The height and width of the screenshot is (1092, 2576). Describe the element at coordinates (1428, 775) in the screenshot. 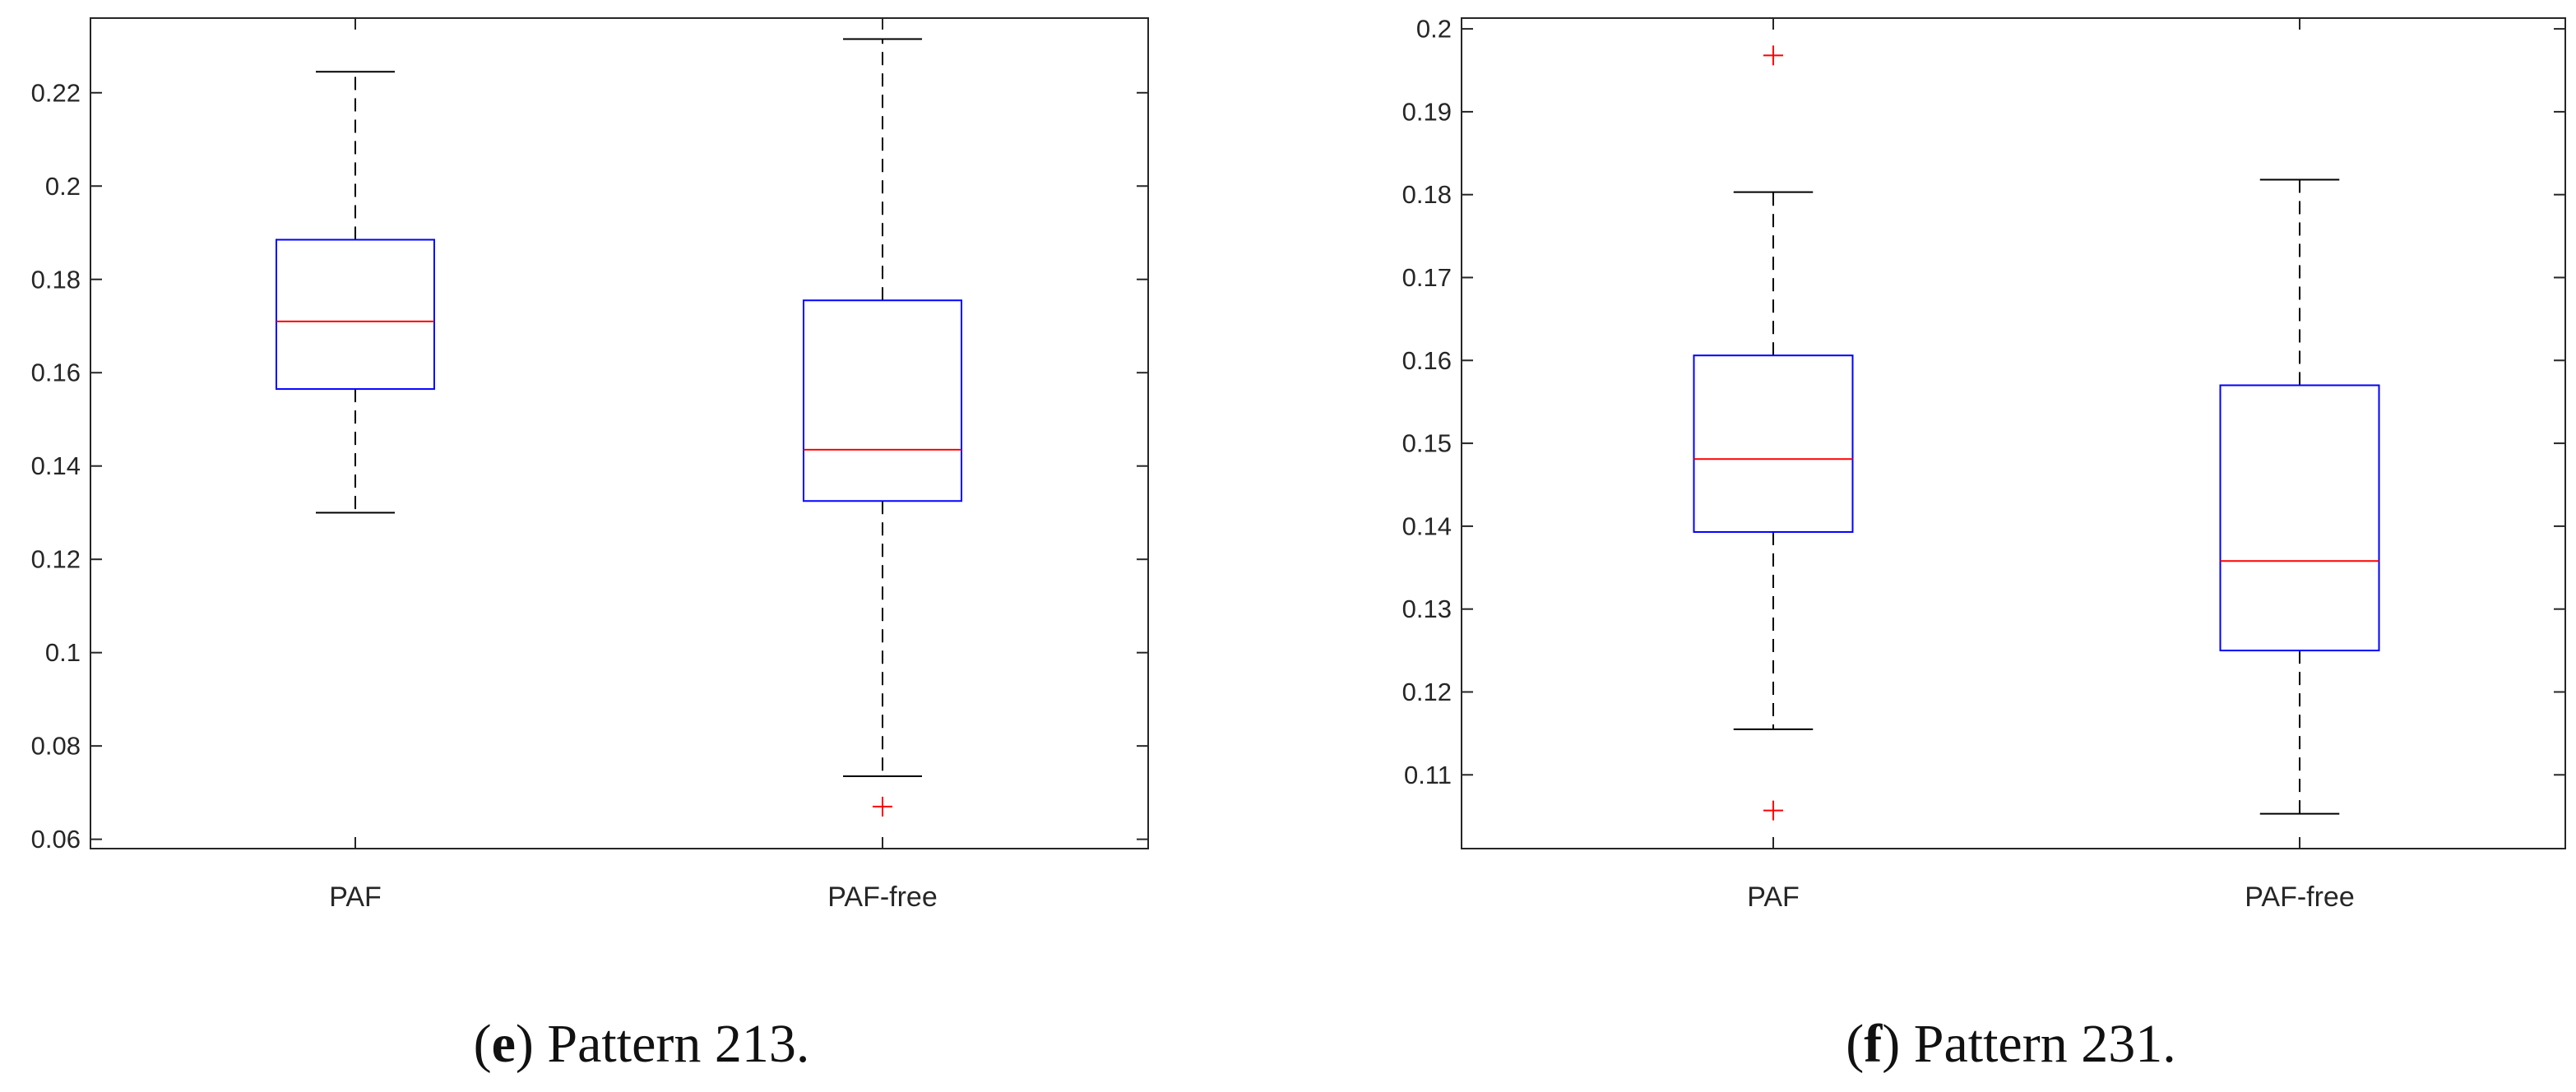

I see `y-tick-label: 0.11` at that location.